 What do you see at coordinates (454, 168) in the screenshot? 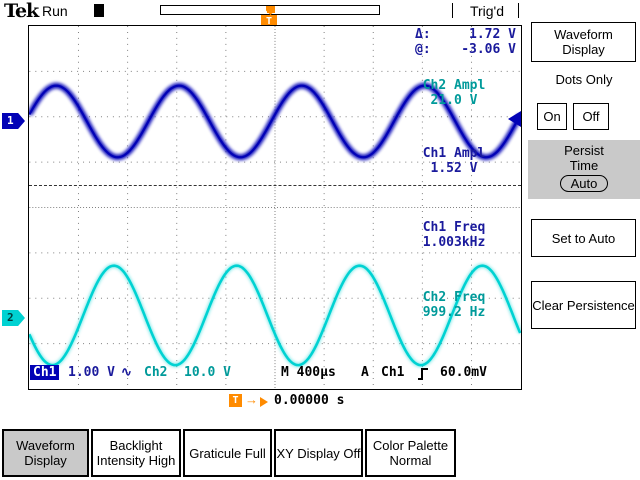
I see `measurement-value: 1.52 V` at bounding box center [454, 168].